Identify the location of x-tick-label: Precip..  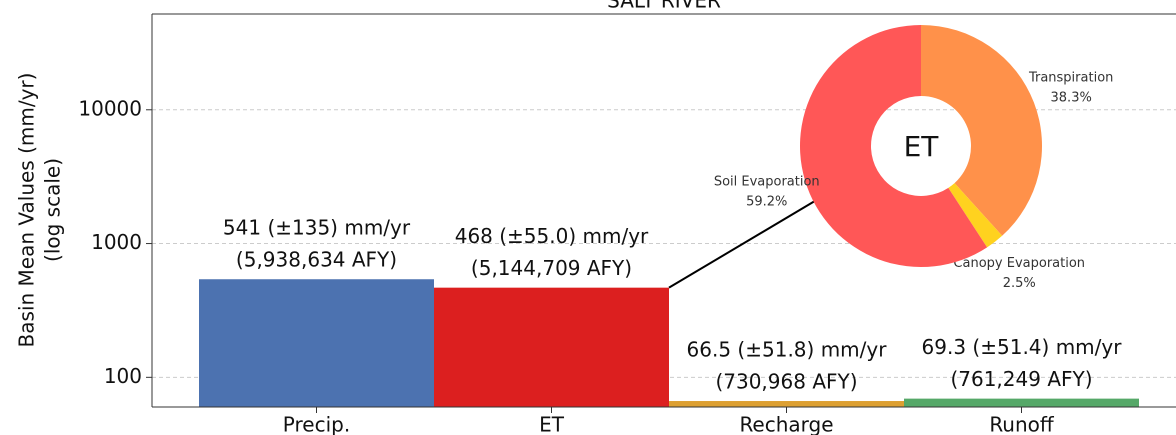
(316, 424).